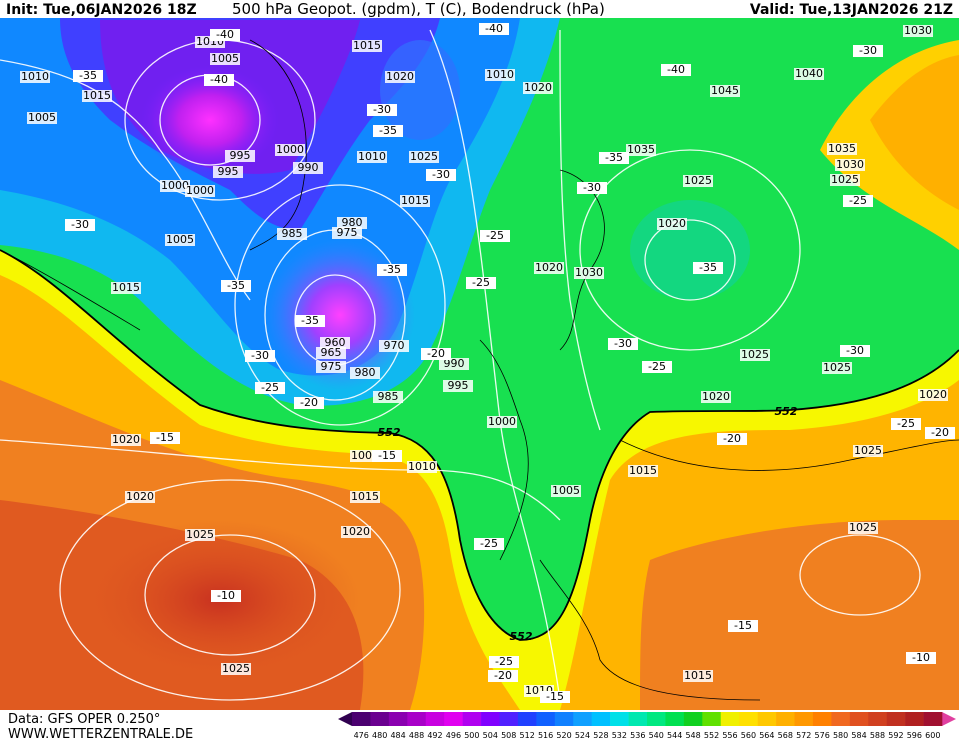 The height and width of the screenshot is (741, 959). Describe the element at coordinates (949, 719) in the screenshot. I see `colorbar-arrow-right` at that location.